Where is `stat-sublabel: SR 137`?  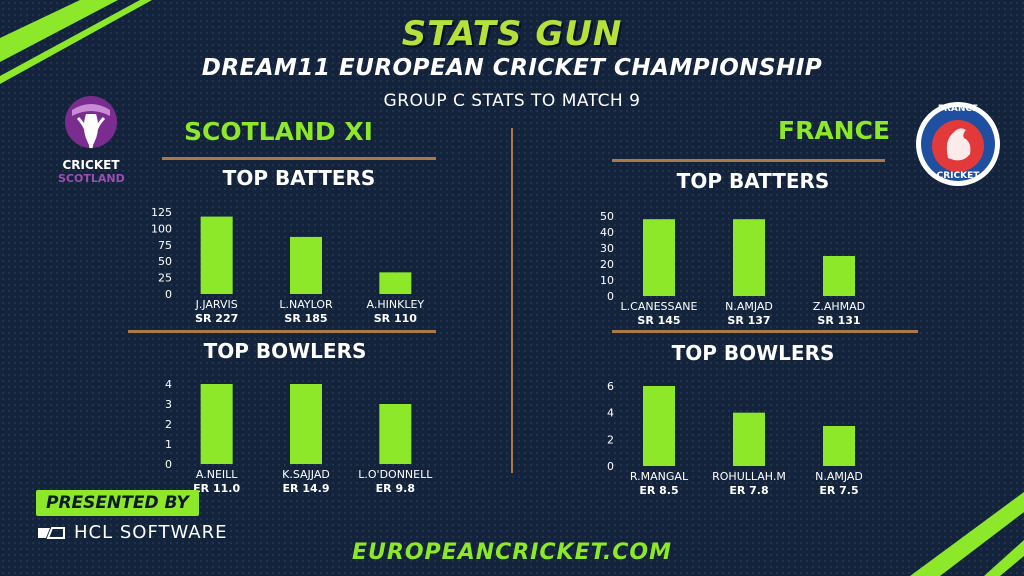
stat-sublabel: SR 137 is located at coordinates (748, 320).